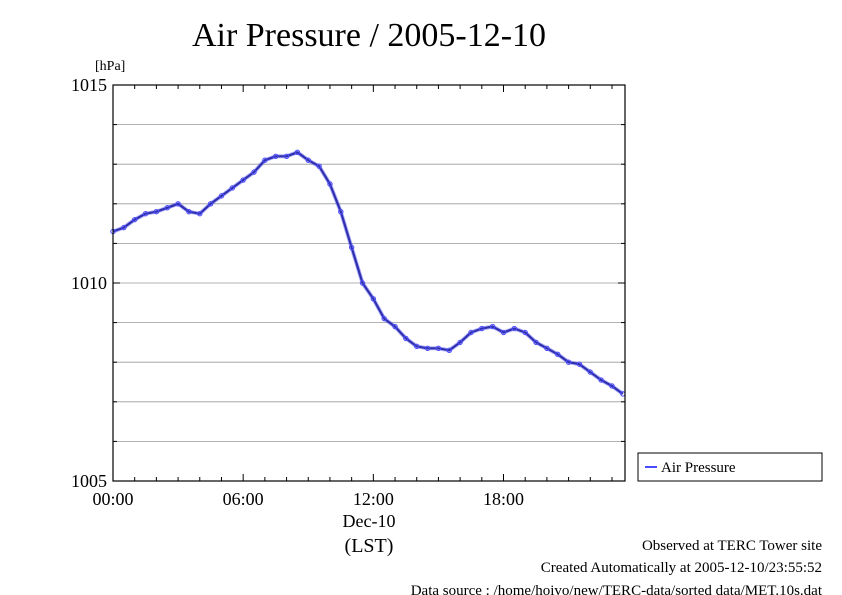 Image resolution: width=842 pixels, height=595 pixels. What do you see at coordinates (243, 499) in the screenshot?
I see `x-tick-label: 06:00` at bounding box center [243, 499].